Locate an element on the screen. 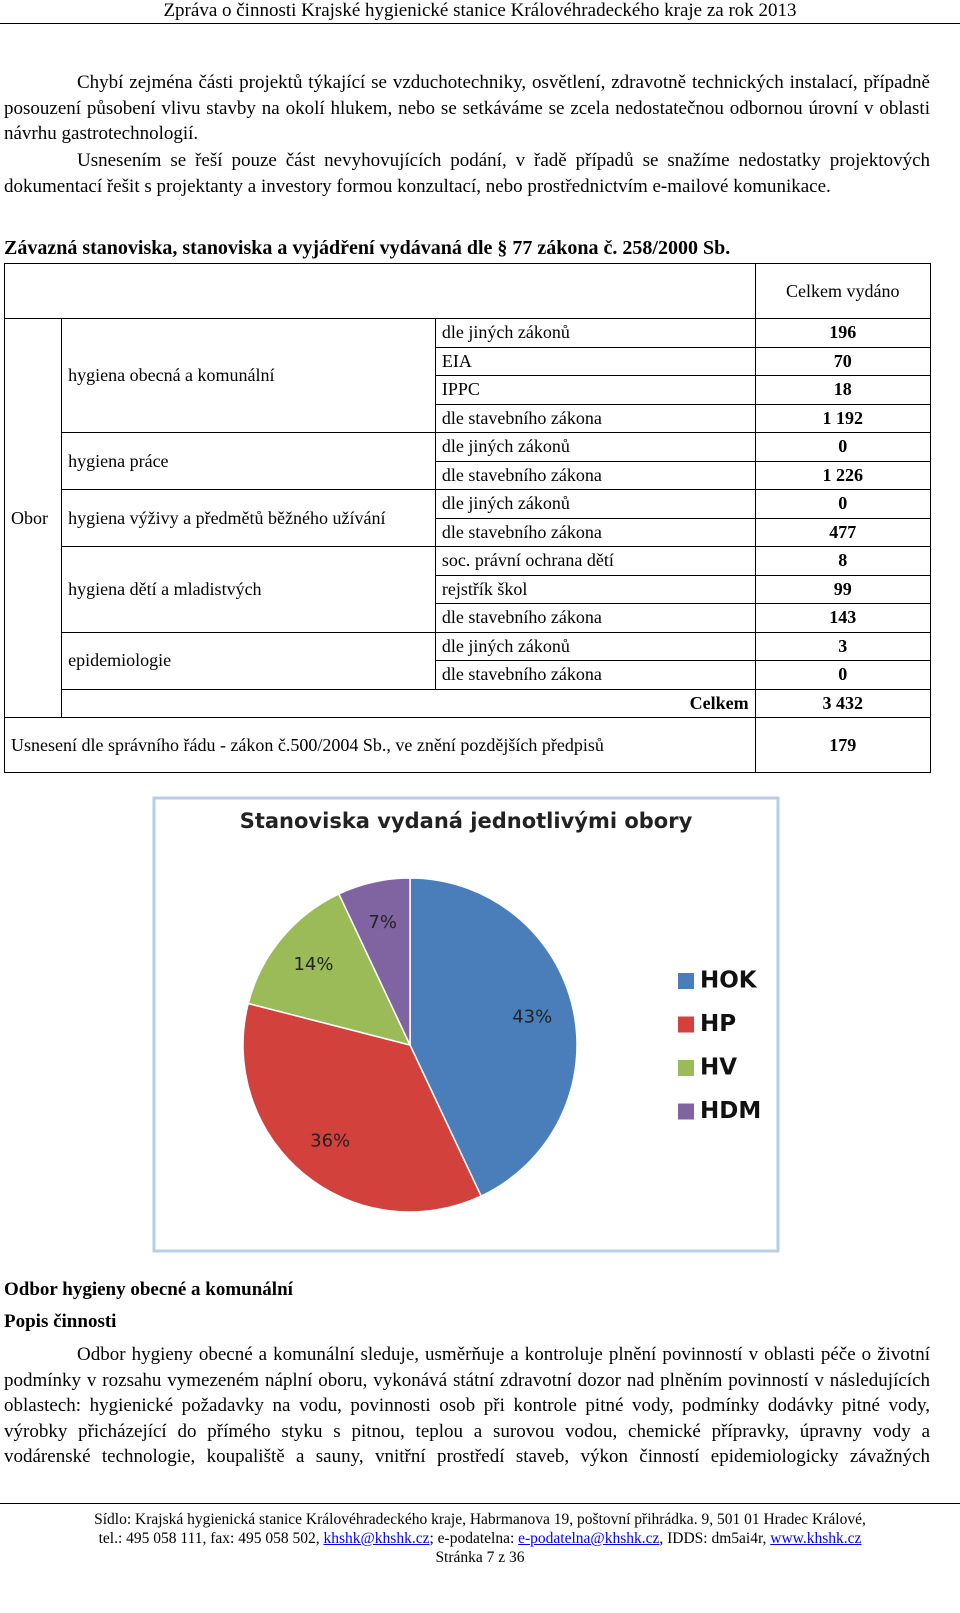  table-row: dle stavebního zákona 1 226 is located at coordinates (468, 475).